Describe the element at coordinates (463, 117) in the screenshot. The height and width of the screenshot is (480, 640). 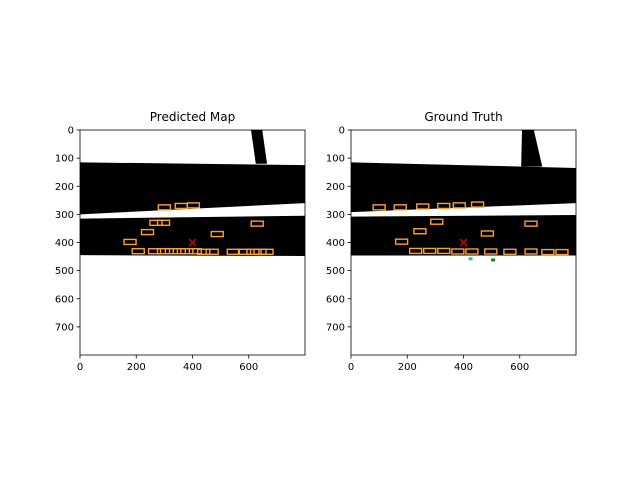
I see `panel-title: Ground Truth` at that location.